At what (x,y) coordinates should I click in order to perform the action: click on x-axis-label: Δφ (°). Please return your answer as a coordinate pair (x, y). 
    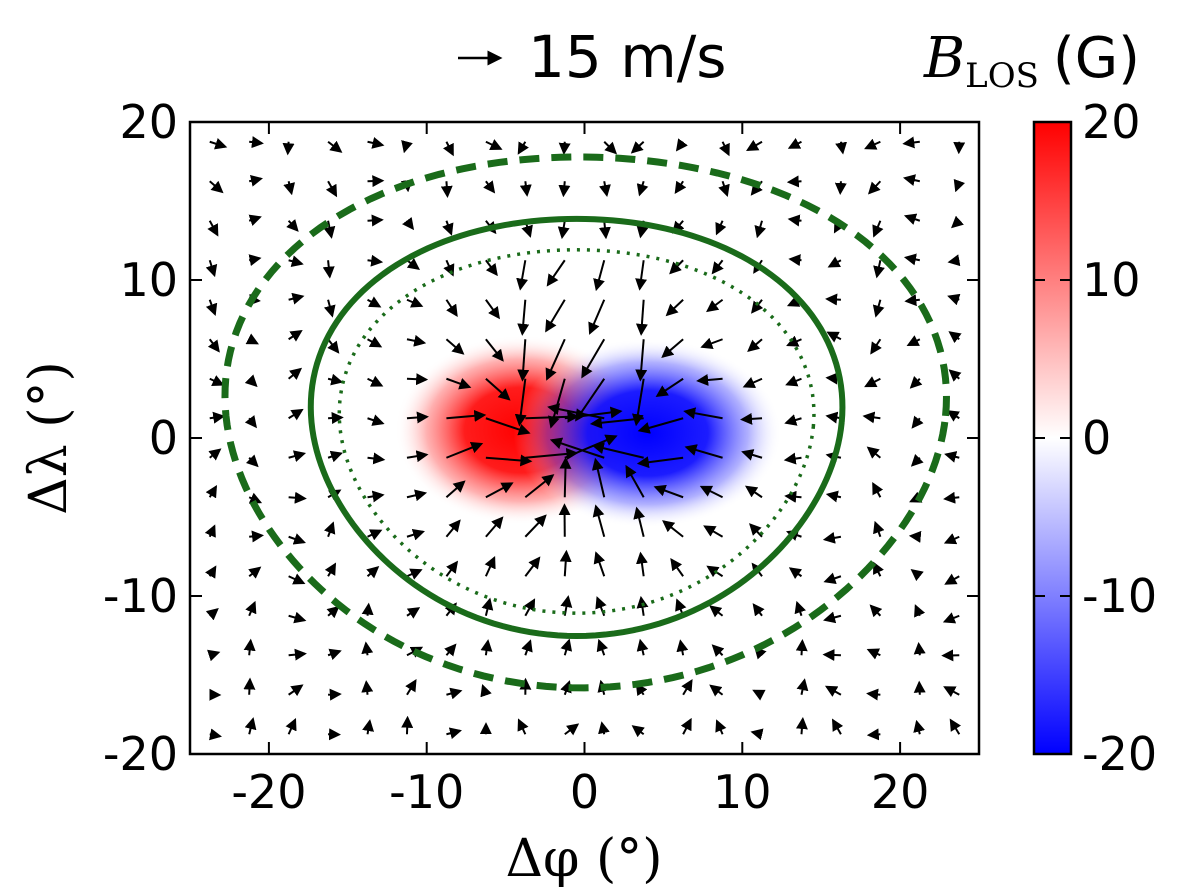
    Looking at the image, I should click on (583, 858).